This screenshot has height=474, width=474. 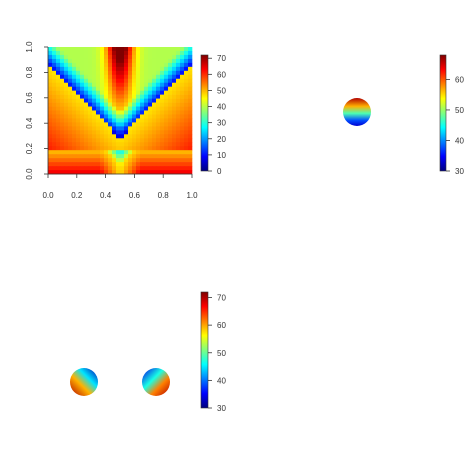 I want to click on colorbar-scale, so click(x=204, y=350).